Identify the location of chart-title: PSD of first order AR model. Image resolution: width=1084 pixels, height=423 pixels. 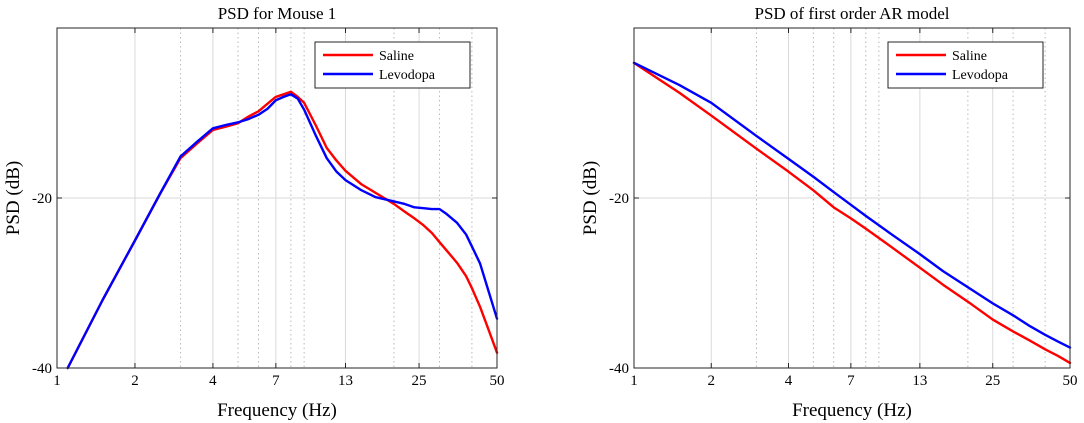
(851, 13).